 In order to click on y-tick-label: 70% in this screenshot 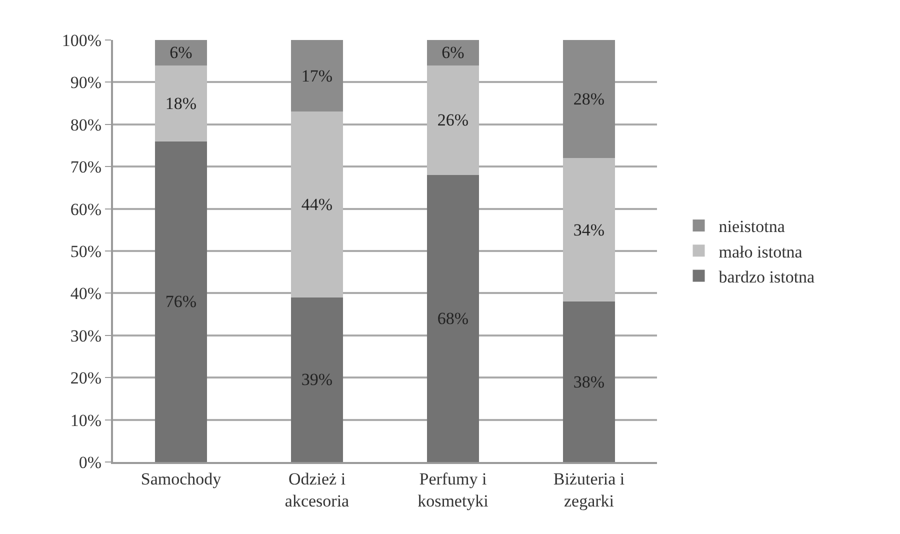, I will do `click(86, 167)`.